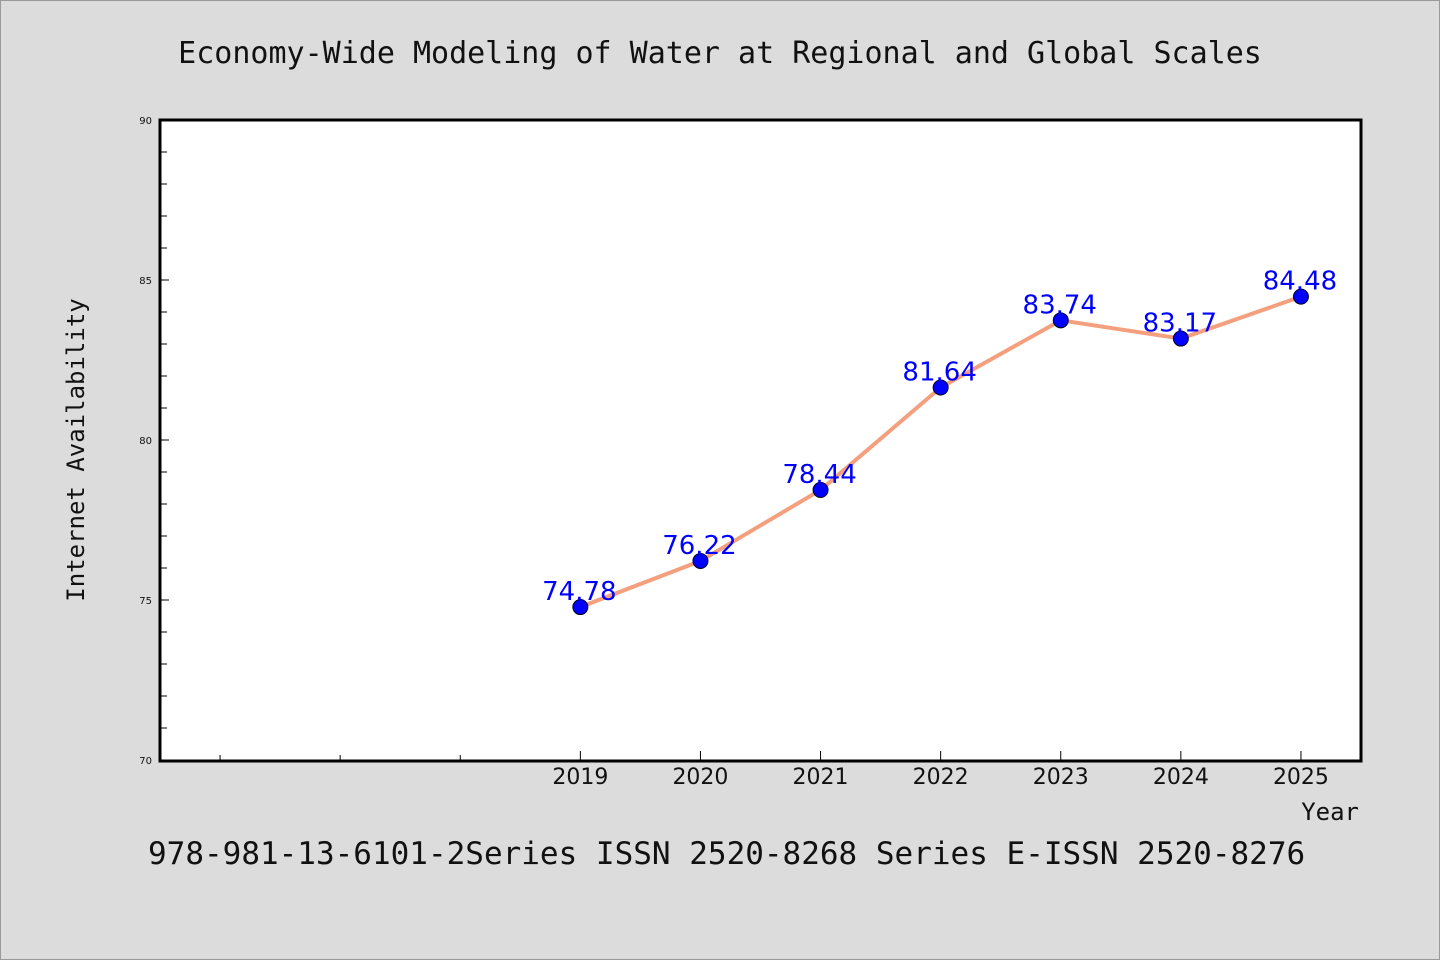 Image resolution: width=1440 pixels, height=960 pixels. I want to click on data-label: 76.22, so click(699, 546).